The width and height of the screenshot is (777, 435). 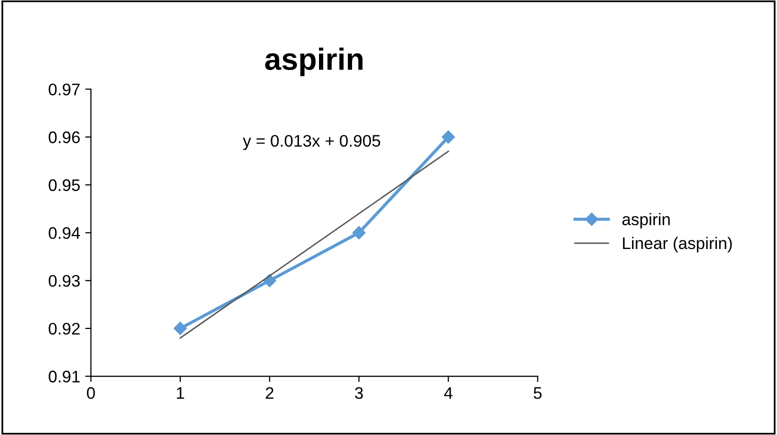 I want to click on chart-title: aspirin, so click(x=313, y=62).